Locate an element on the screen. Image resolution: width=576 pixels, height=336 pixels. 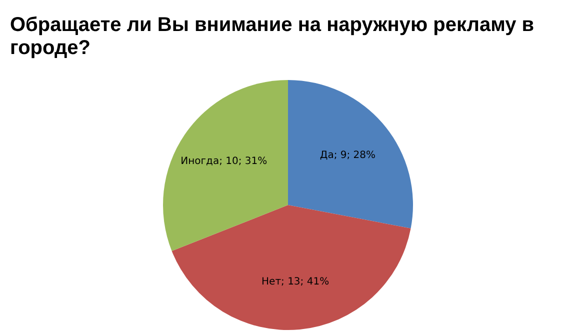
chart-title: Обращаете ли Вы внимание на наружную рекламу в городе? is located at coordinates (273, 37).